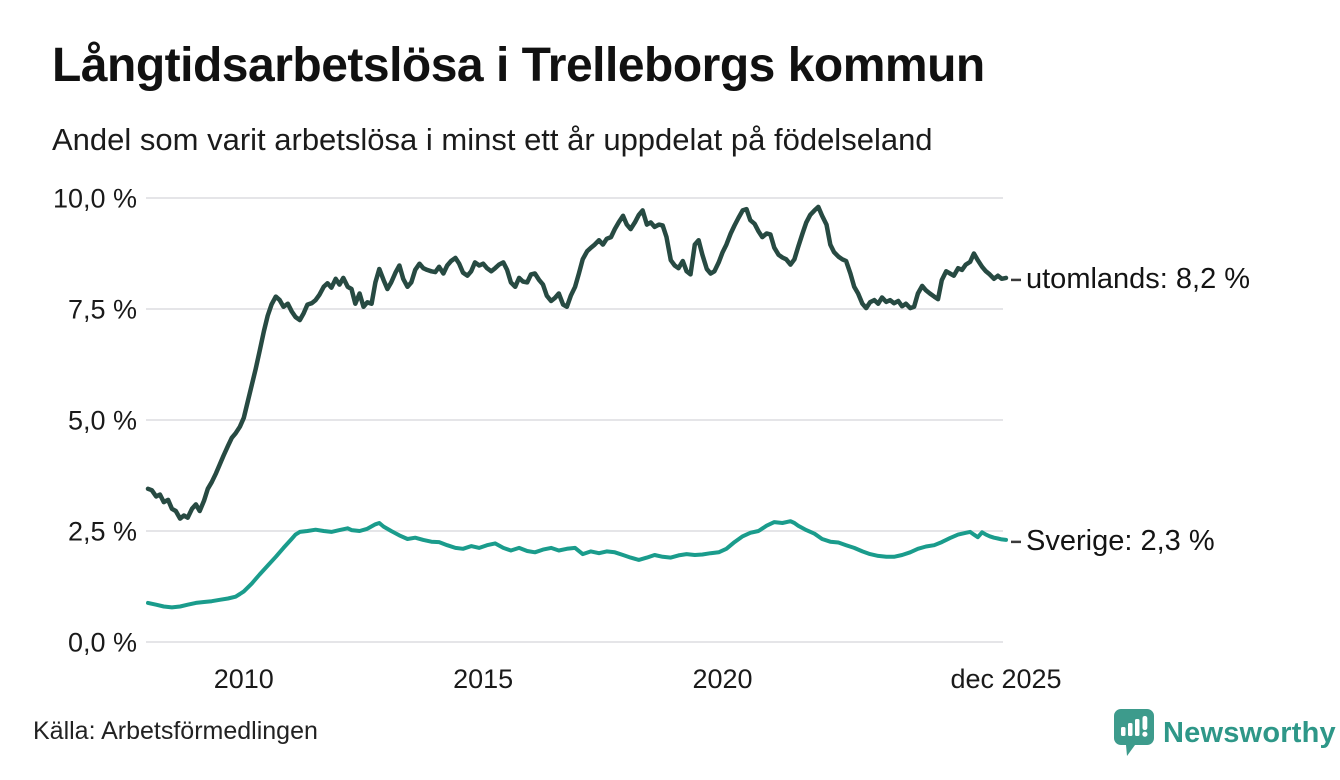 The image size is (1340, 780). What do you see at coordinates (102, 643) in the screenshot?
I see `y-tick-label-0: 0,0 %` at bounding box center [102, 643].